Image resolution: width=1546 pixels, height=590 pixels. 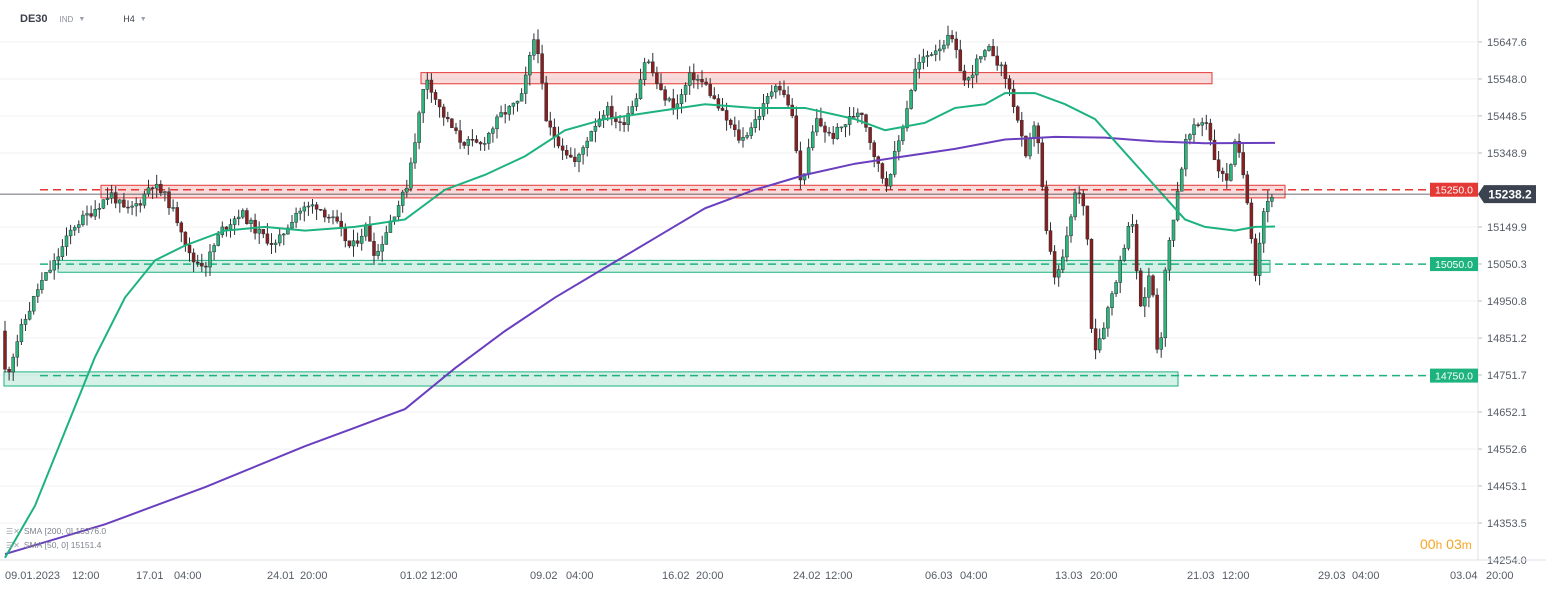 I want to click on symbol-label: DE30, so click(x=34, y=19).